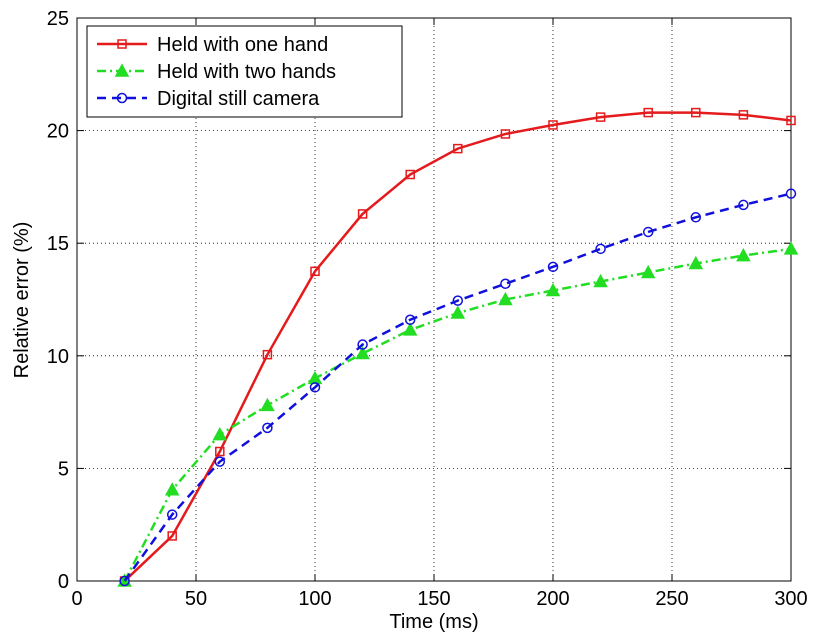 The height and width of the screenshot is (642, 814). I want to click on y-tick-label: 5, so click(63, 469).